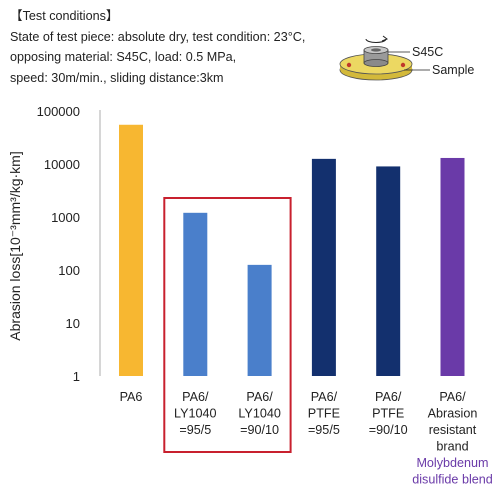  Describe the element at coordinates (65, 217) in the screenshot. I see `y-tick-label: 1000` at that location.